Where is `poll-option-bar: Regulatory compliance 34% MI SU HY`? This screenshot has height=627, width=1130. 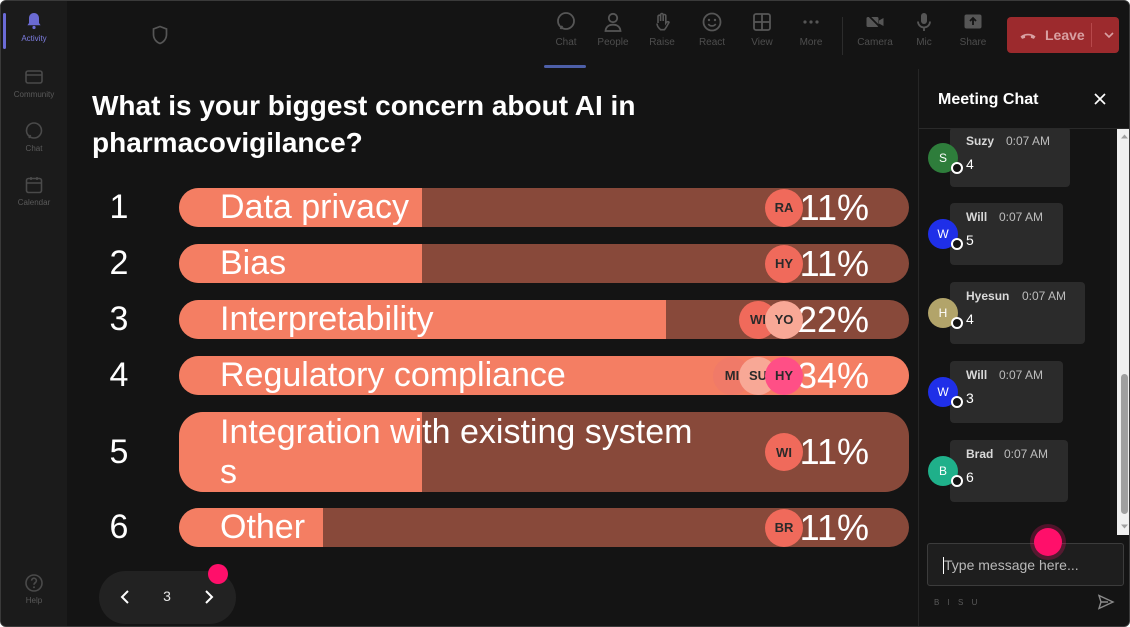
poll-option-bar: Regulatory compliance 34% MI SU HY is located at coordinates (544, 375).